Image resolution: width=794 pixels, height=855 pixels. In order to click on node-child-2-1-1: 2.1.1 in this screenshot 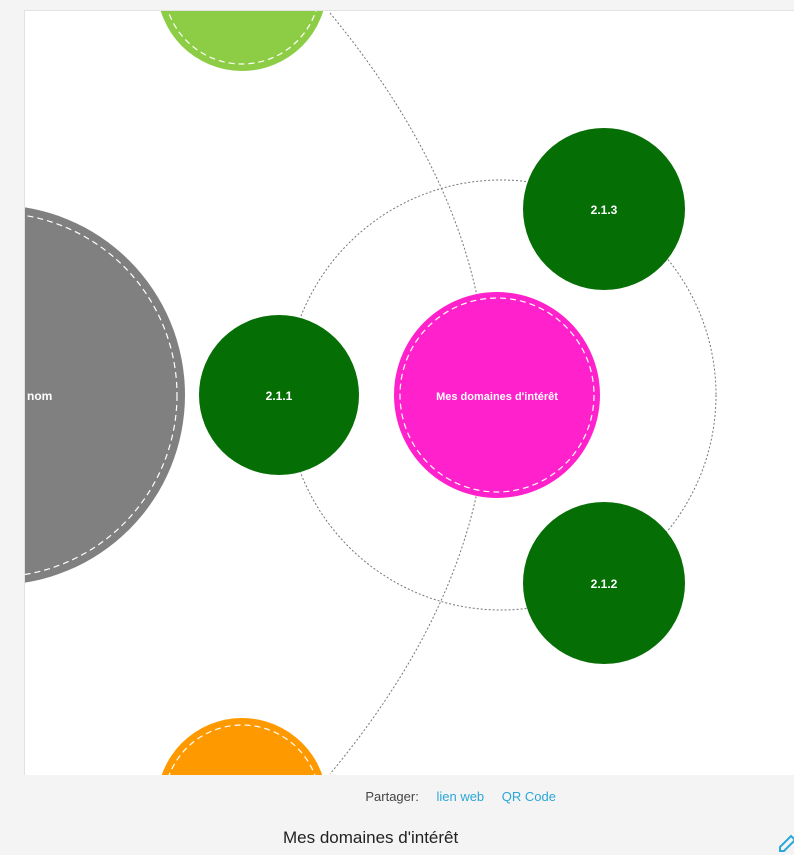, I will do `click(279, 395)`.